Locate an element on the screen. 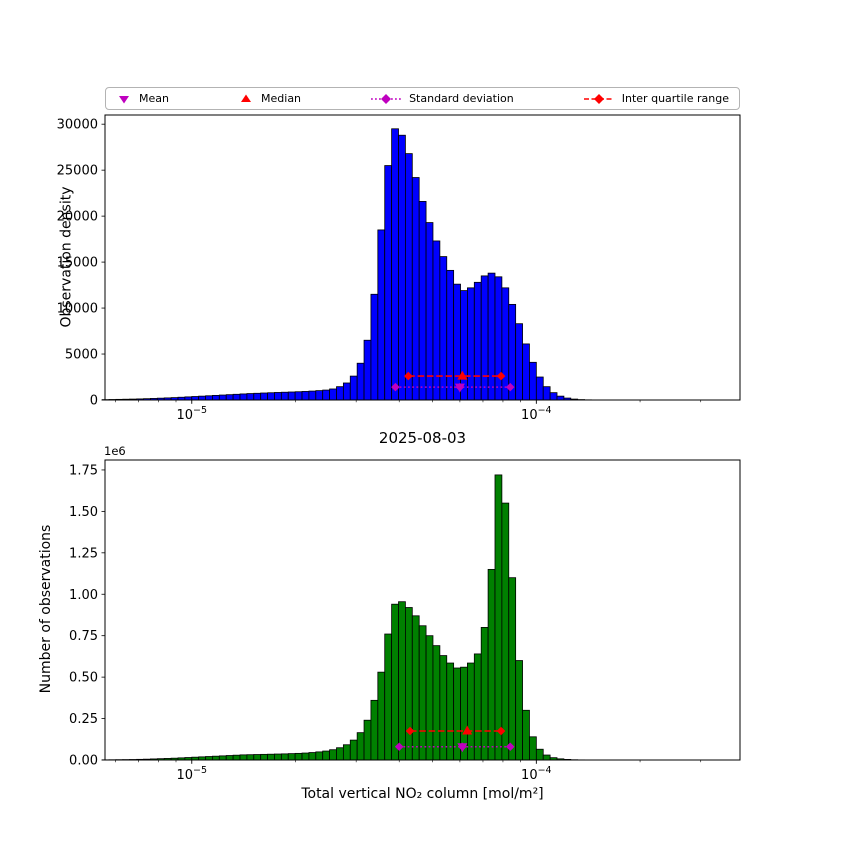  bottom-chart-title: 2025-08-03 is located at coordinates (422, 438).